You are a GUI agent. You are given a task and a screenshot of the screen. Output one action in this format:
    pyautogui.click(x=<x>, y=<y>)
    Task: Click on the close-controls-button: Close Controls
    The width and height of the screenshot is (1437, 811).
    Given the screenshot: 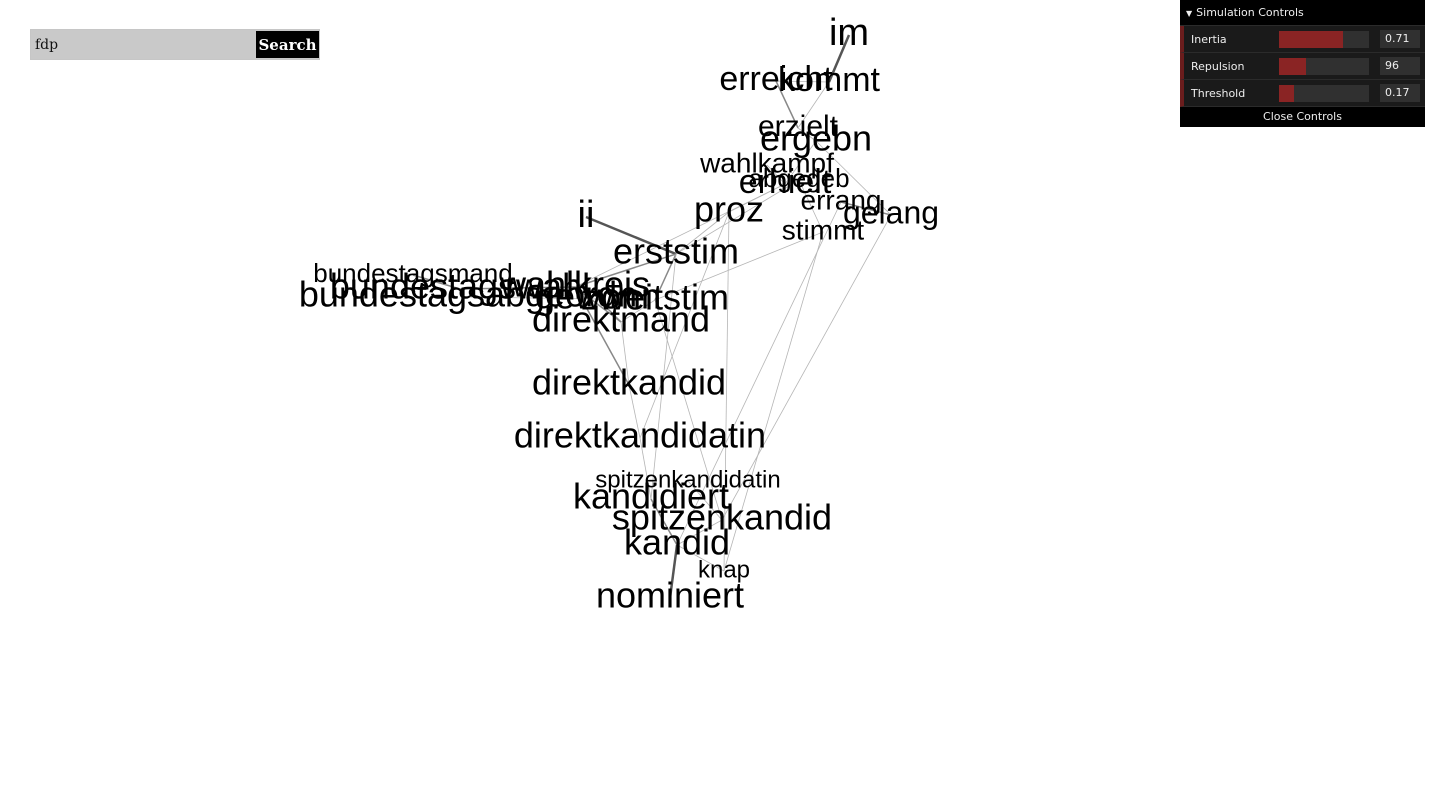 What is the action you would take?
    pyautogui.click(x=1302, y=116)
    